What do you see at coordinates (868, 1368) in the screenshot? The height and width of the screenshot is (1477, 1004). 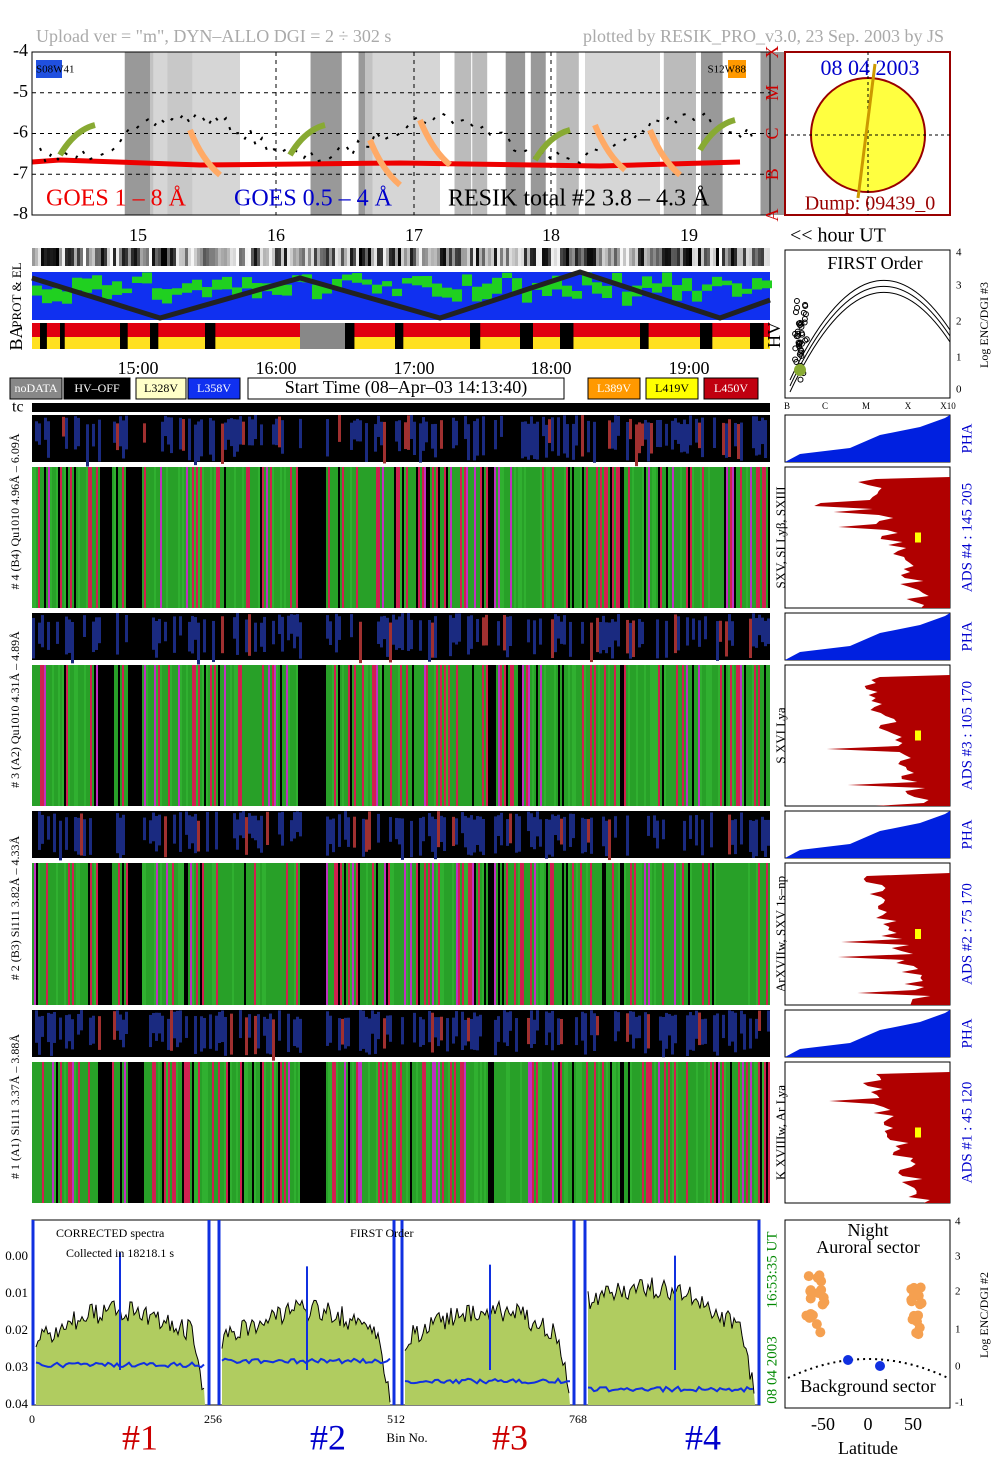 I see `background-boundary` at bounding box center [868, 1368].